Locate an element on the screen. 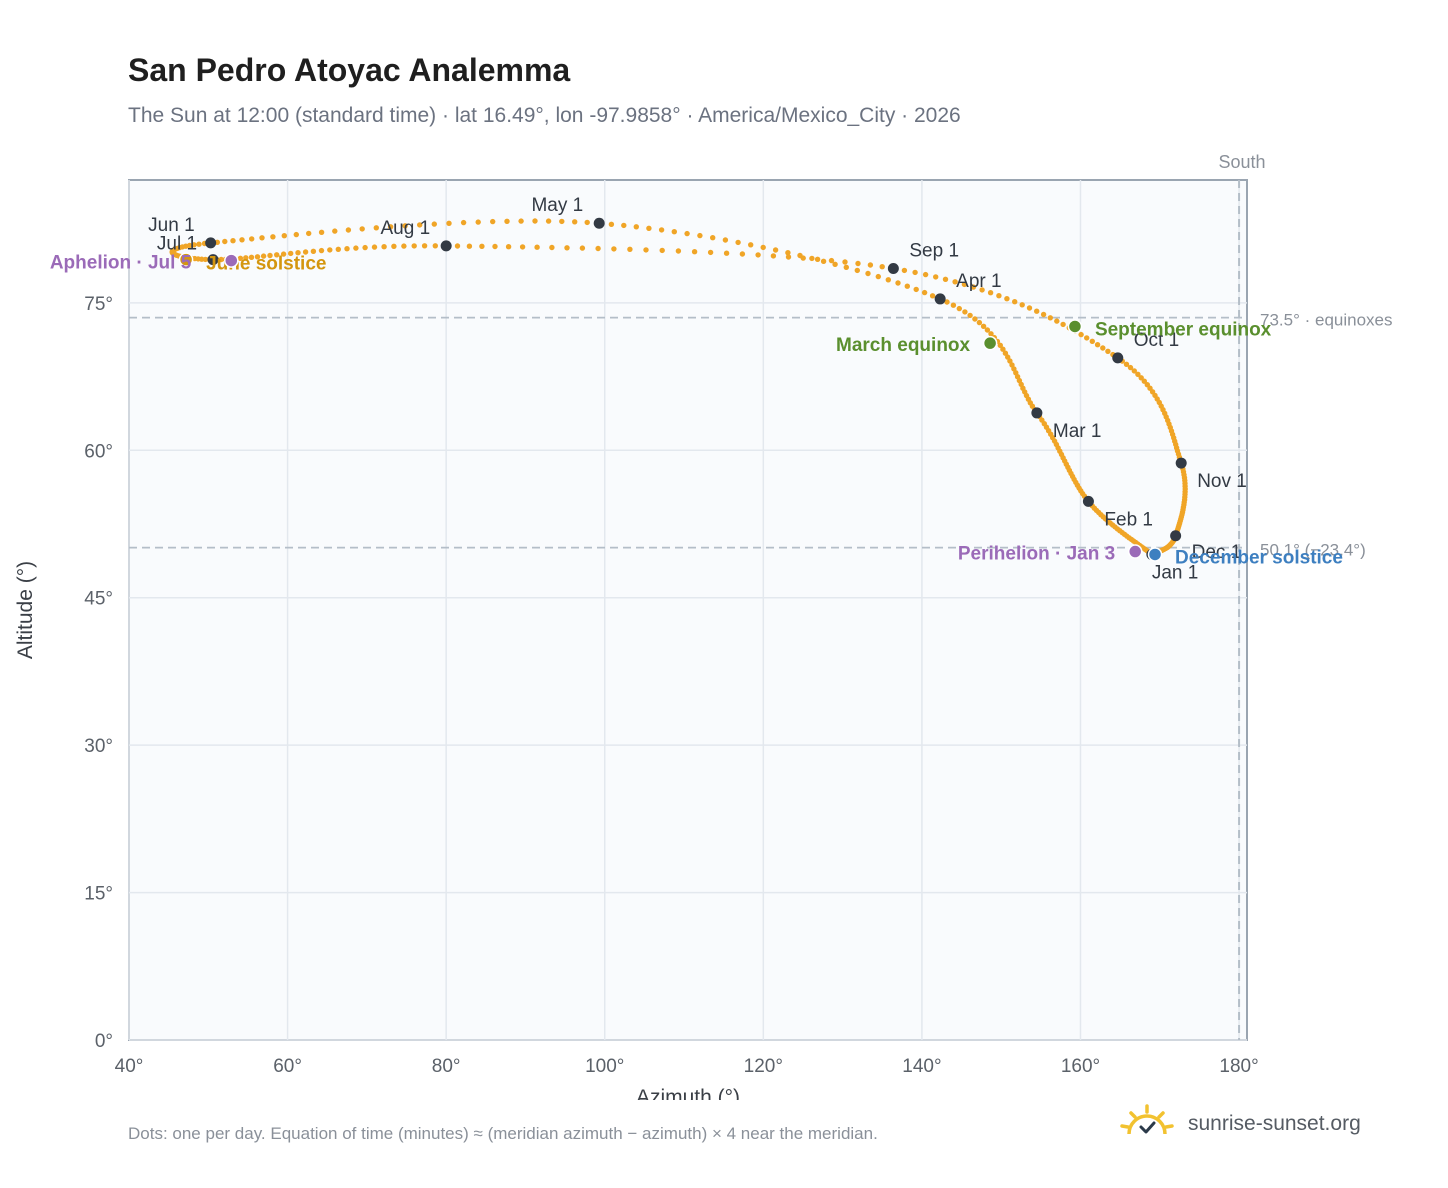  x-tick-label: 40° is located at coordinates (129, 1066).